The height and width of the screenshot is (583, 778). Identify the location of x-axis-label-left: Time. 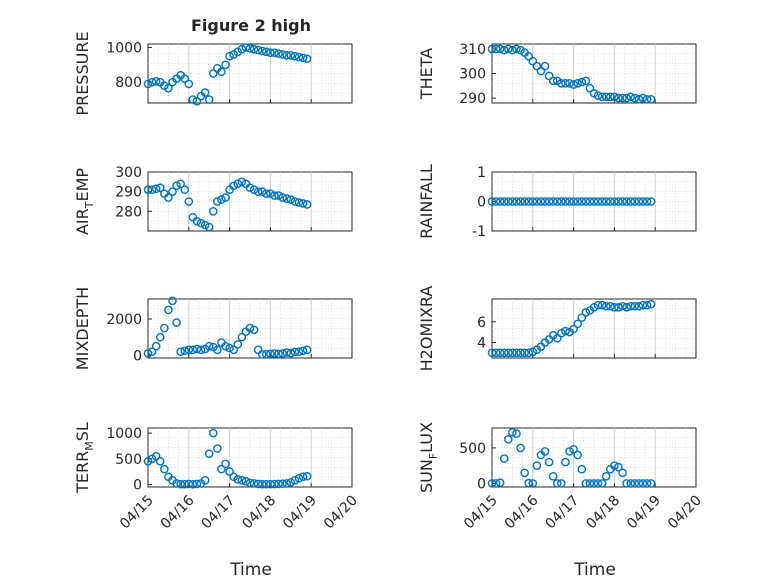
(250, 570).